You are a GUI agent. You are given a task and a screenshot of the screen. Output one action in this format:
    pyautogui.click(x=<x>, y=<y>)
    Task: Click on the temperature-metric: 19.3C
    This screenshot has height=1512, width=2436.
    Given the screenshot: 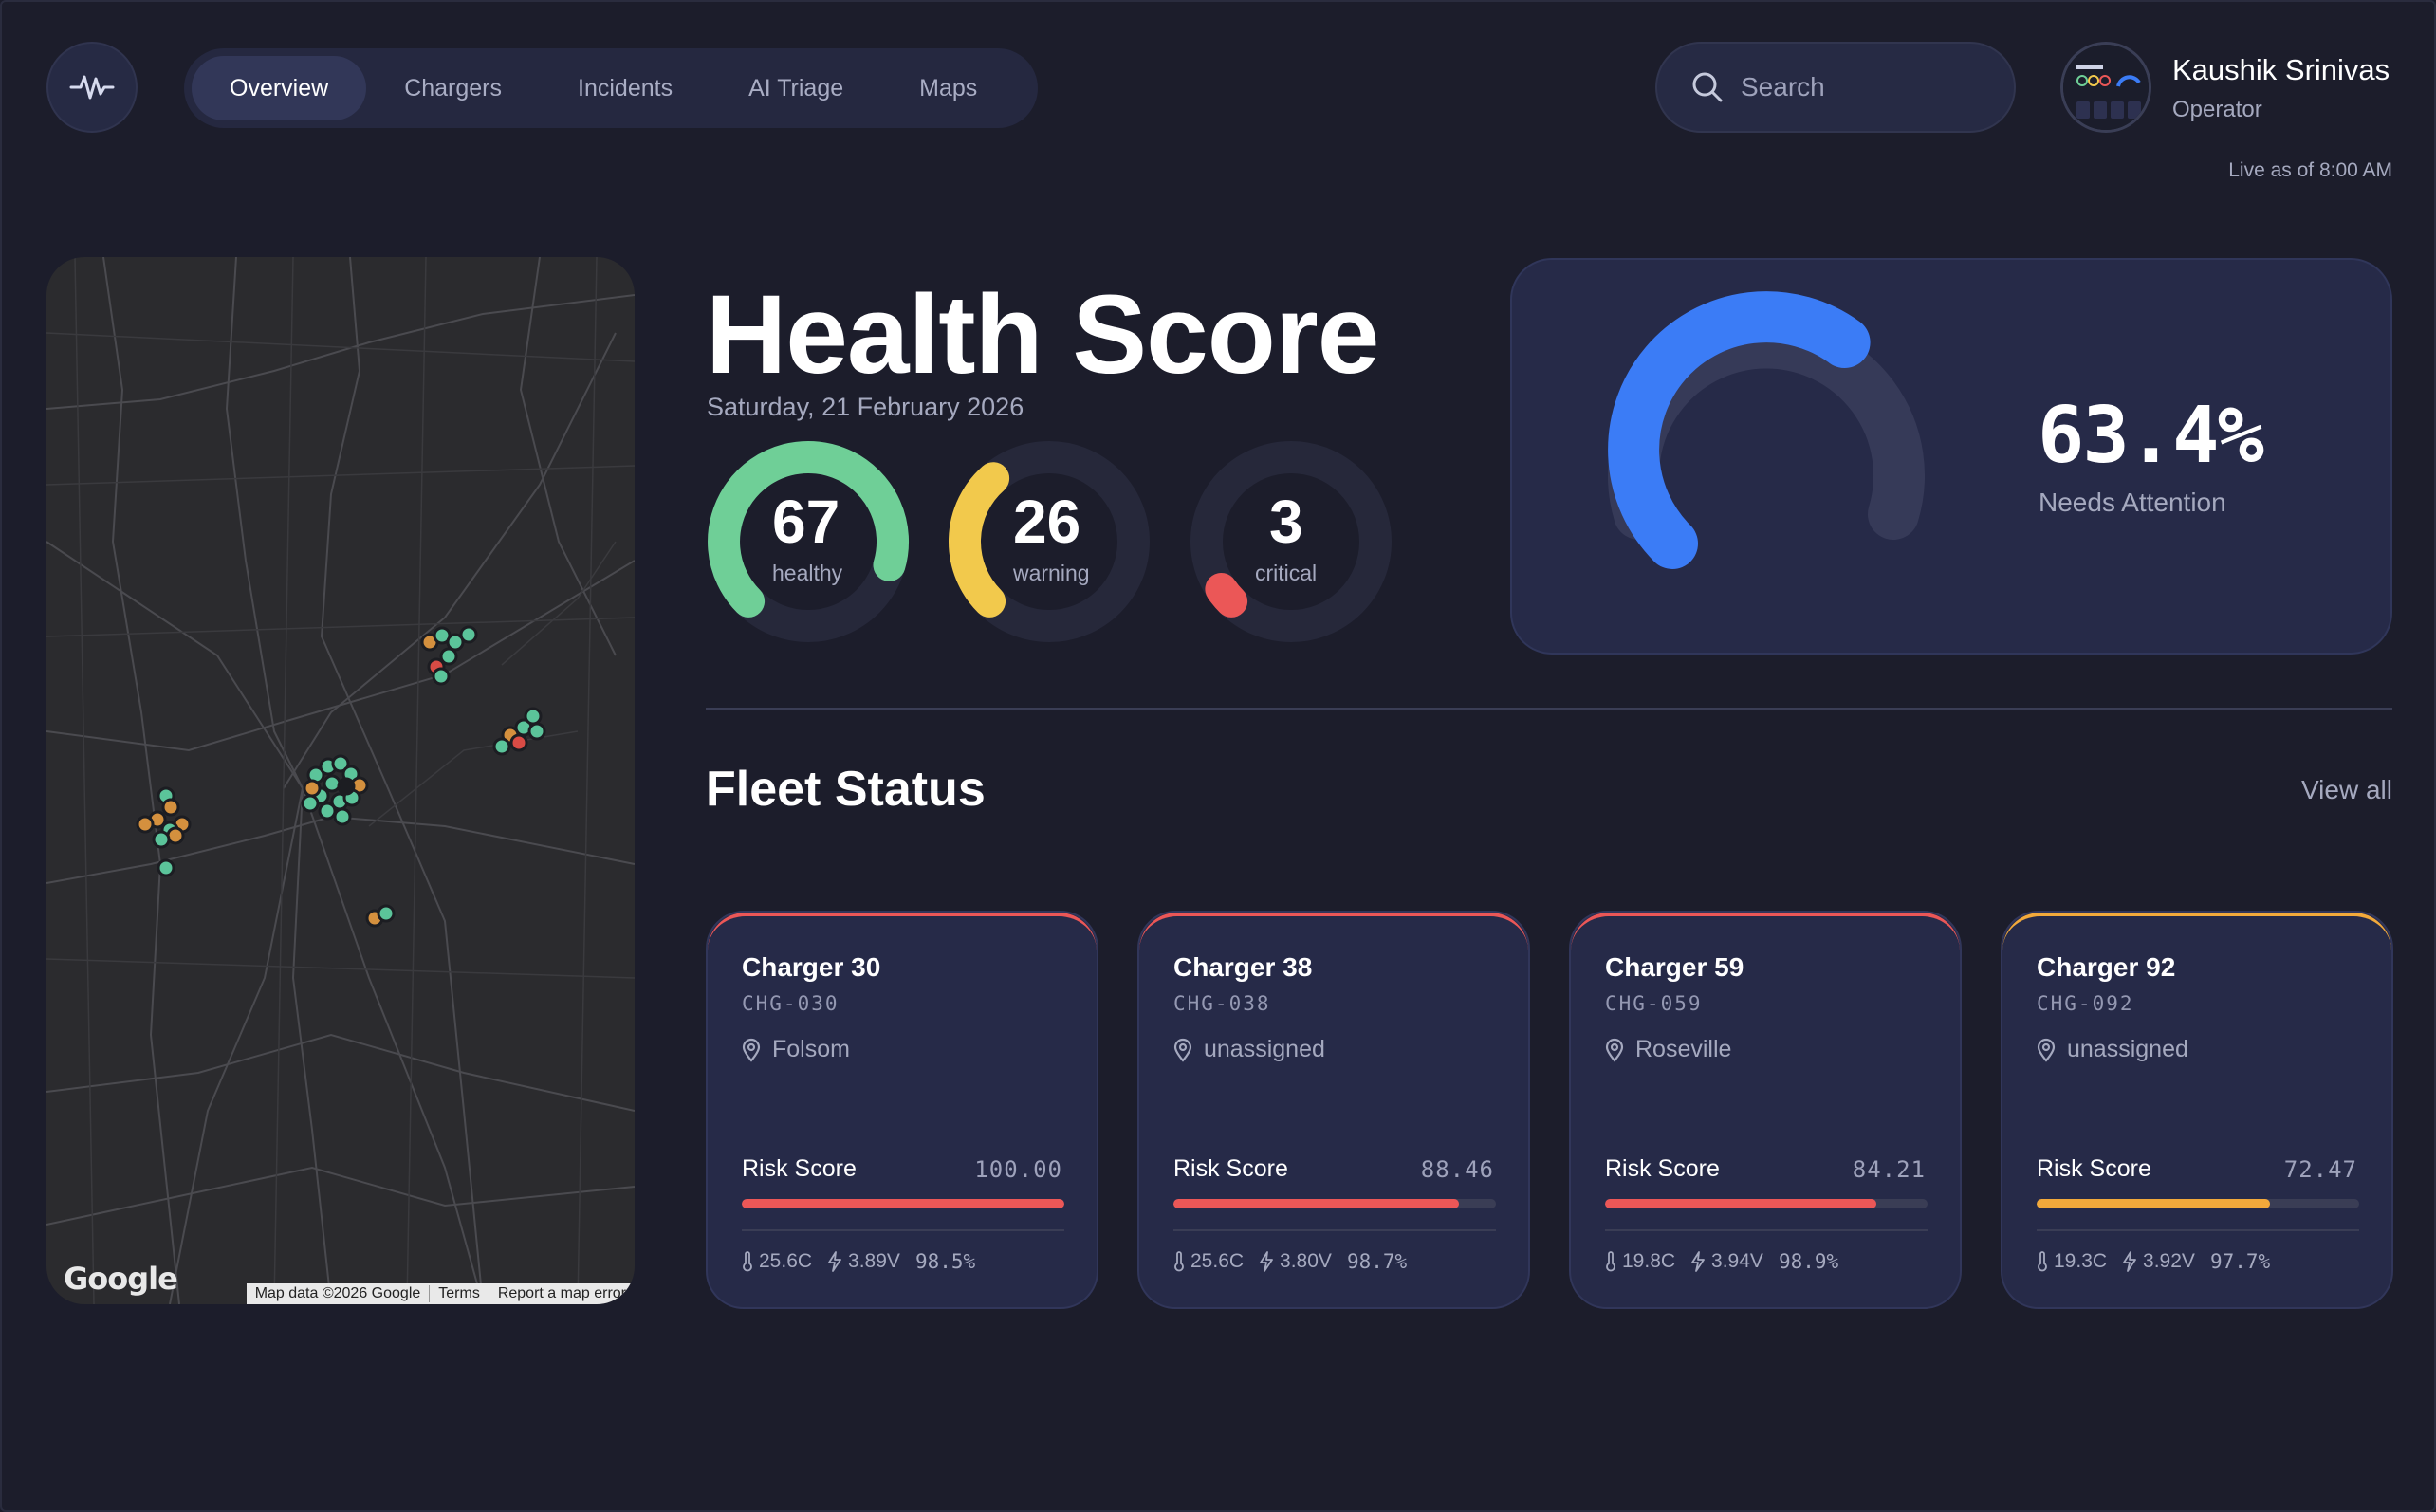 What is the action you would take?
    pyautogui.click(x=2072, y=1261)
    